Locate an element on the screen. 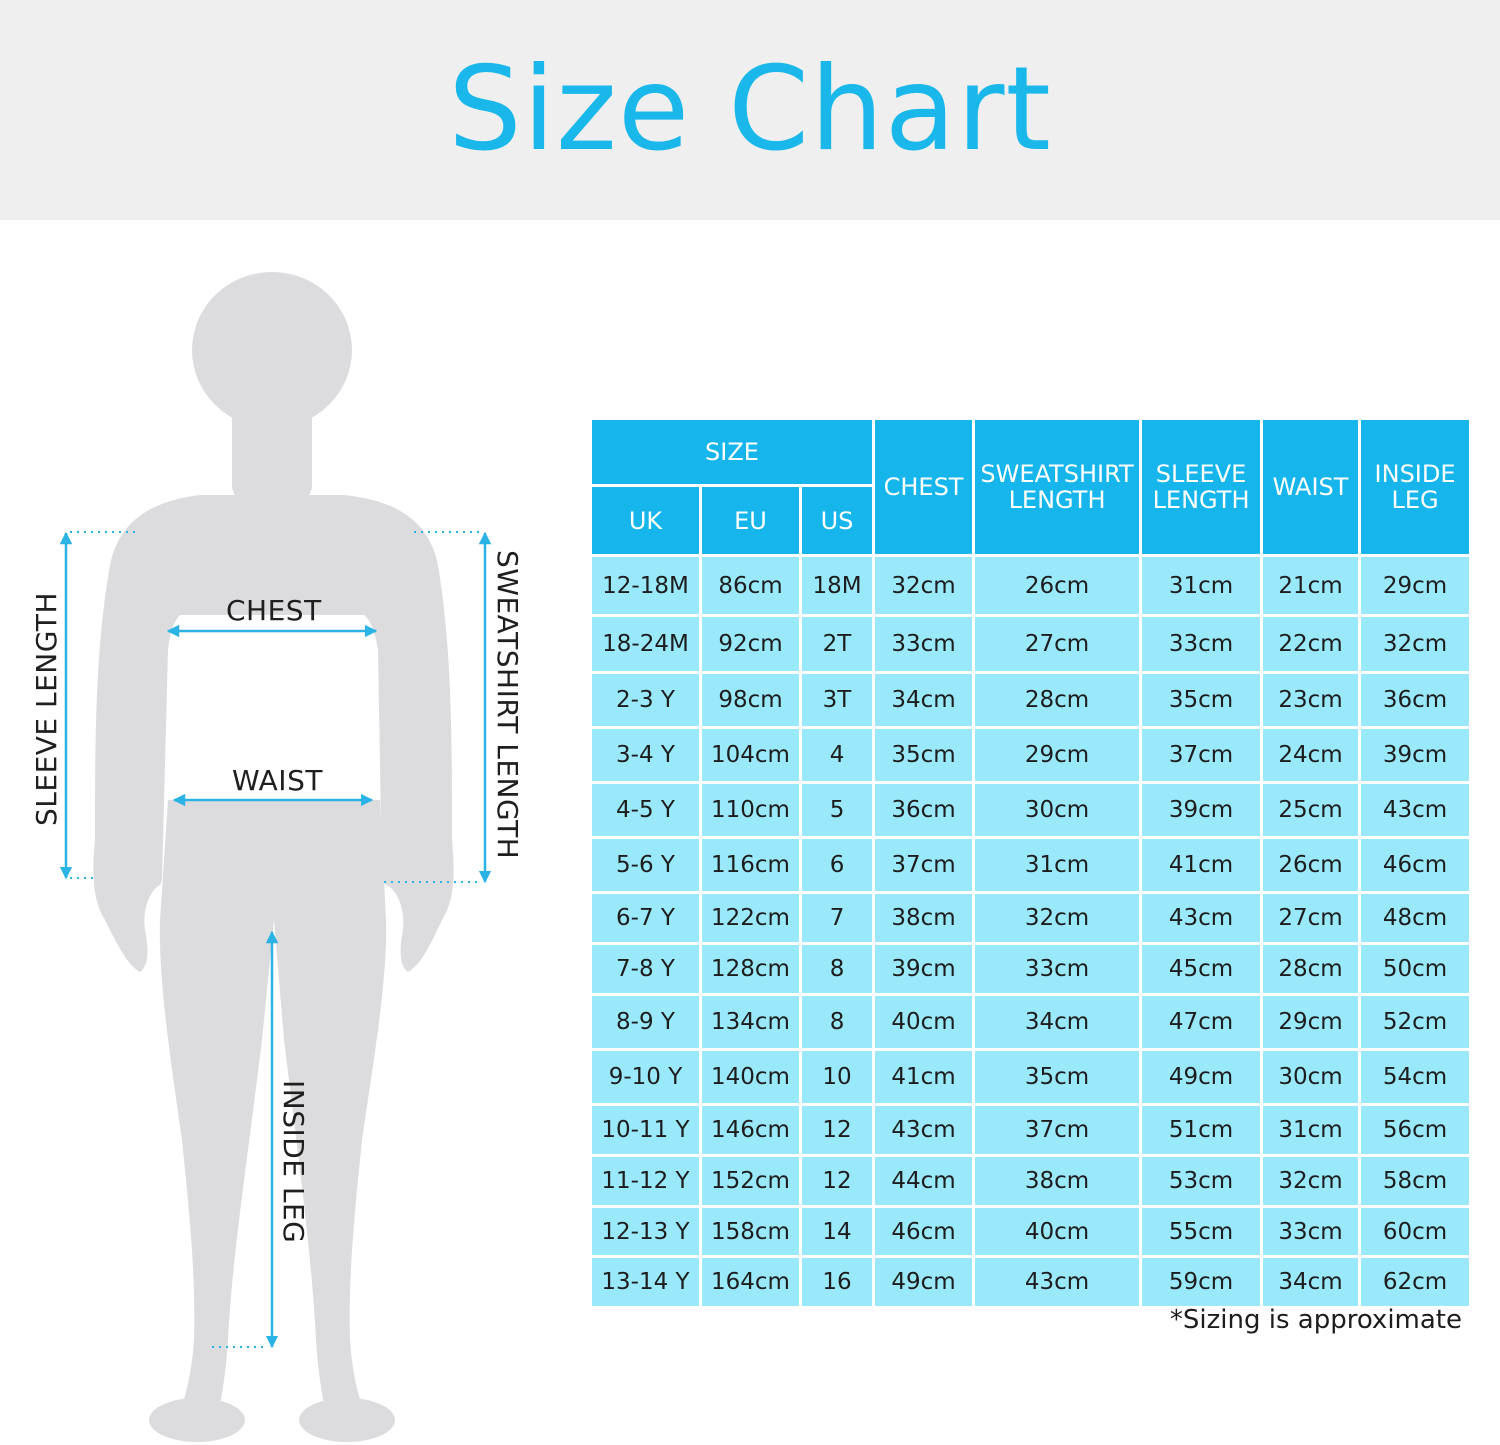 The width and height of the screenshot is (1500, 1445). cell-chest: 32cm is located at coordinates (924, 585).